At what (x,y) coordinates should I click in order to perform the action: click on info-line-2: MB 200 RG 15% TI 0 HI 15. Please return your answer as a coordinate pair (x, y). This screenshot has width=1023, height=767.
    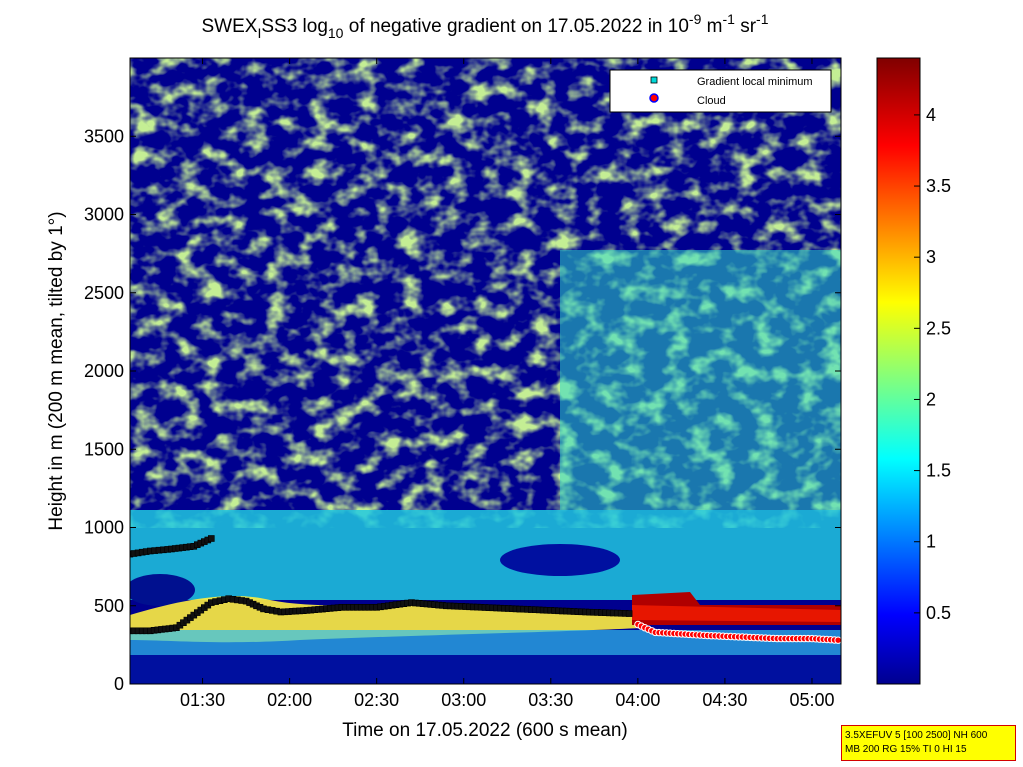
    Looking at the image, I should click on (906, 749).